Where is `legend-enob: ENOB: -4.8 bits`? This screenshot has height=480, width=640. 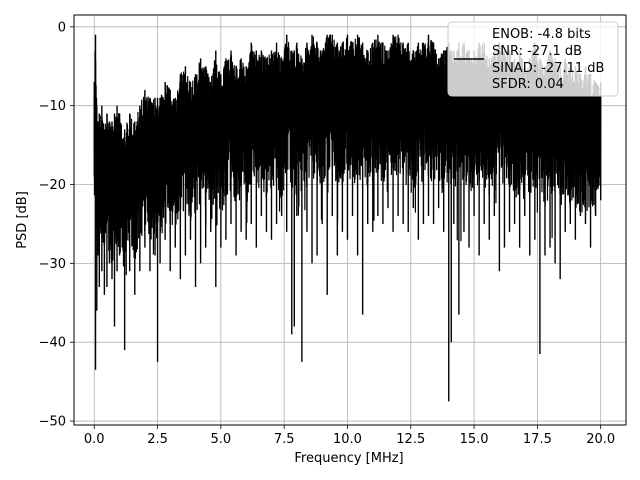 legend-enob: ENOB: -4.8 bits is located at coordinates (541, 34).